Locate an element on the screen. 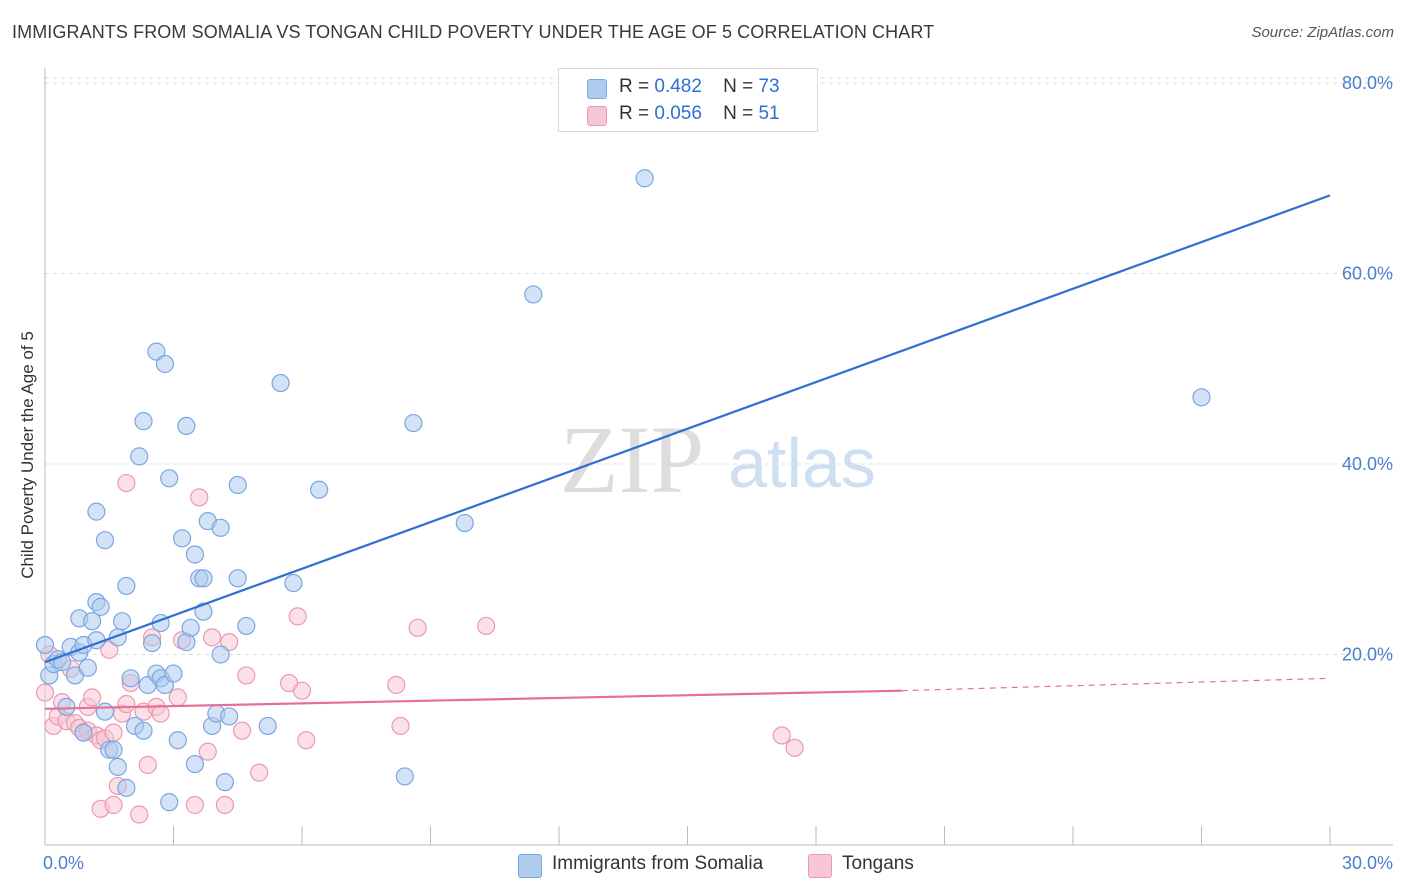  watermark: ZIP atlas is located at coordinates (718, 459).